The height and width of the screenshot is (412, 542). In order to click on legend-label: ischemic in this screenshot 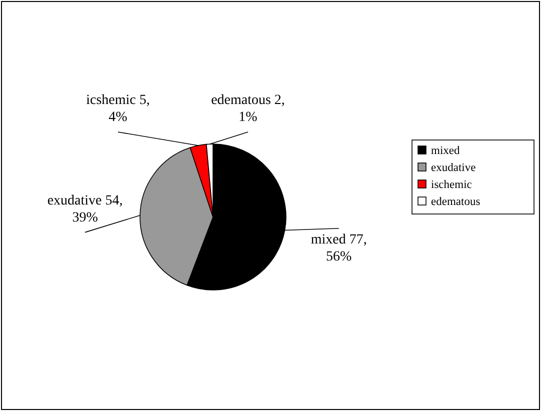, I will do `click(451, 185)`.